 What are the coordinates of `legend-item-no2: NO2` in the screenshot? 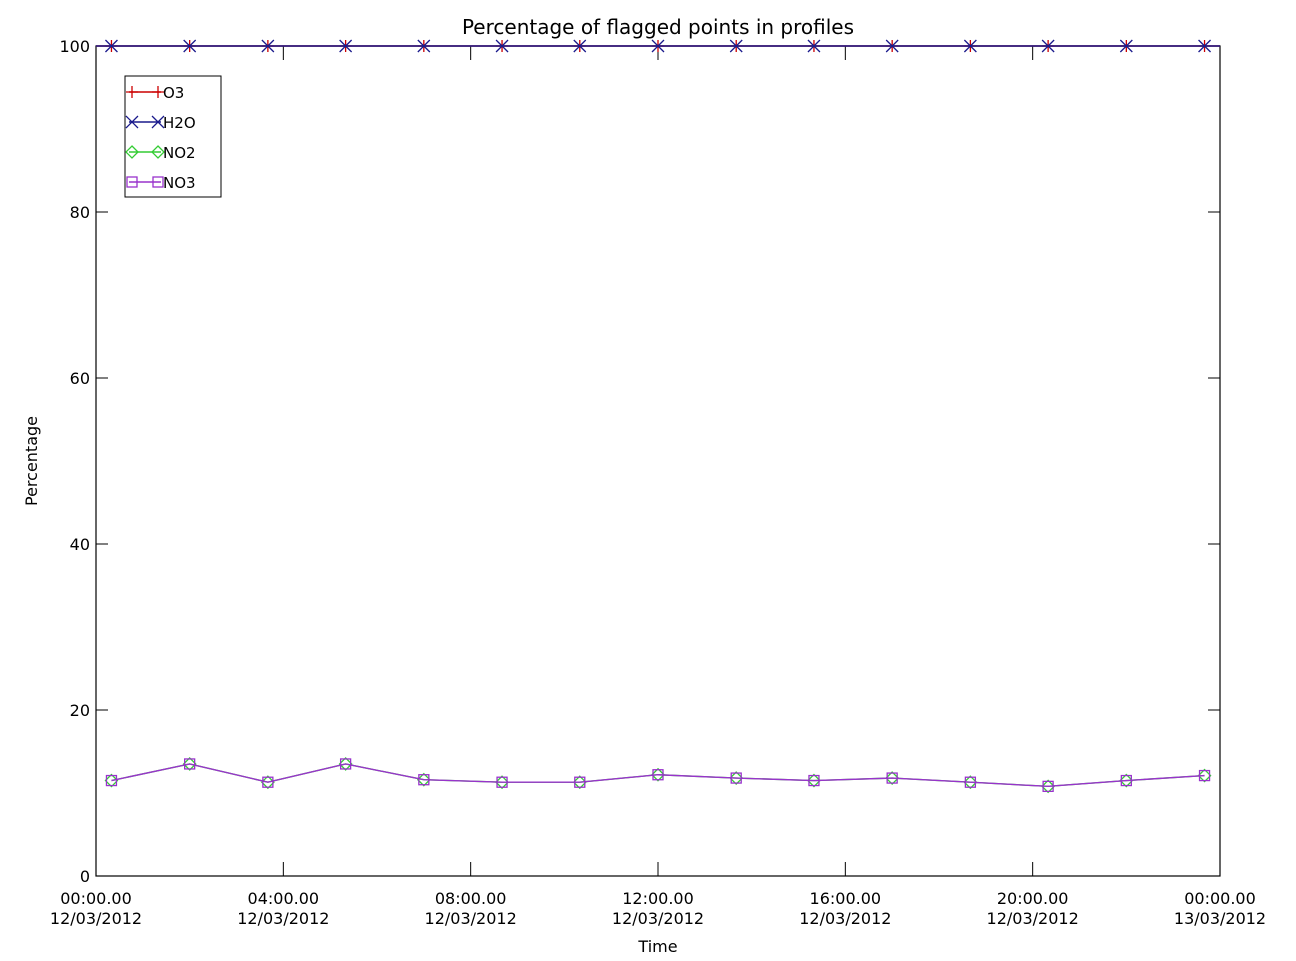 It's located at (160, 153).